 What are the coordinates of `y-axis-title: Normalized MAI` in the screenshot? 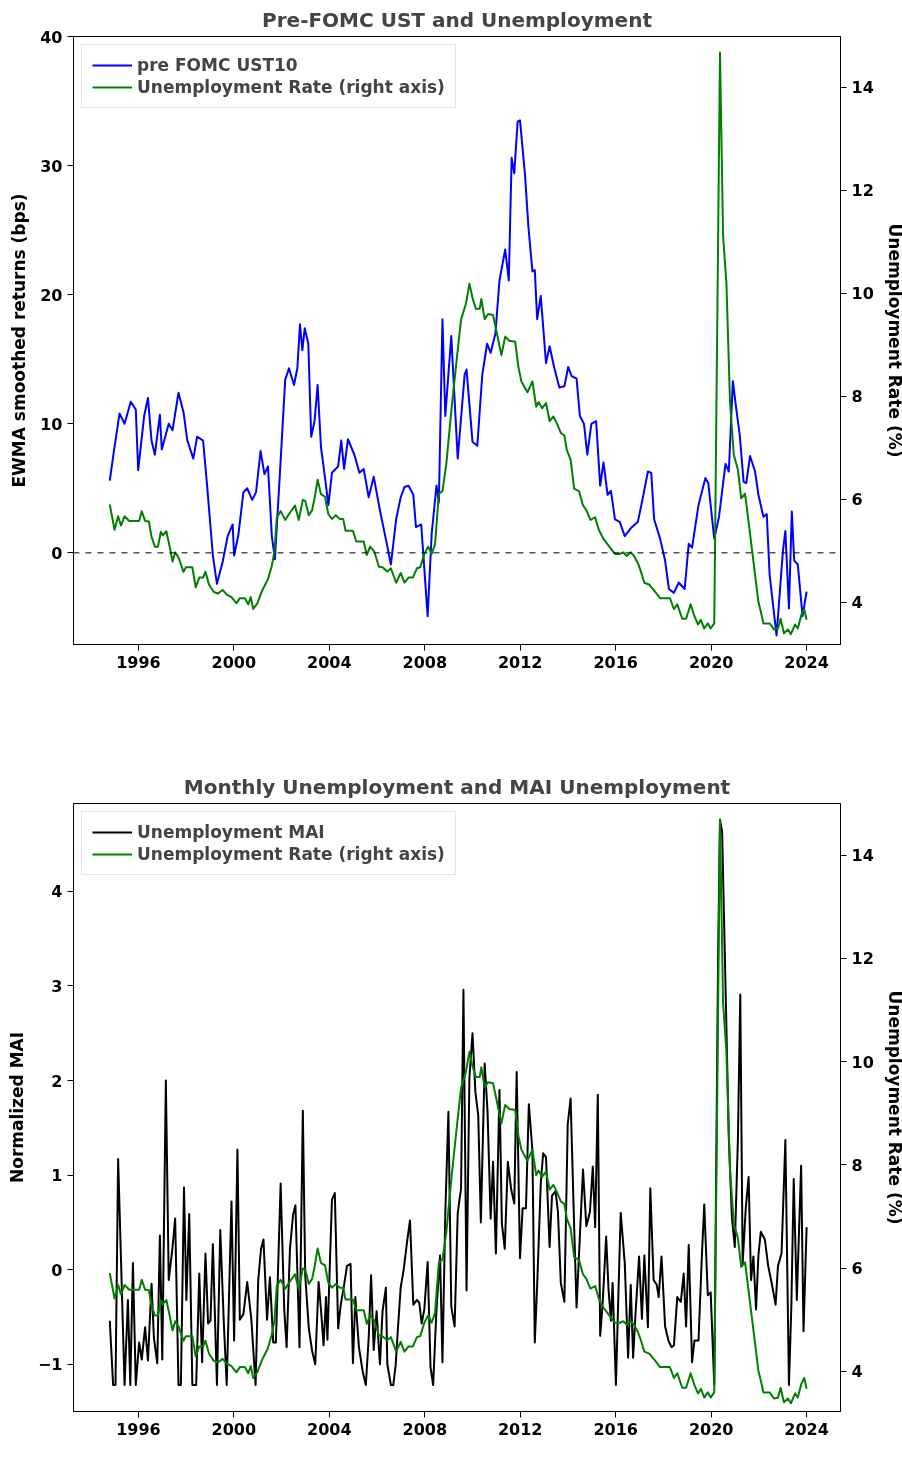 It's located at (16, 1107).